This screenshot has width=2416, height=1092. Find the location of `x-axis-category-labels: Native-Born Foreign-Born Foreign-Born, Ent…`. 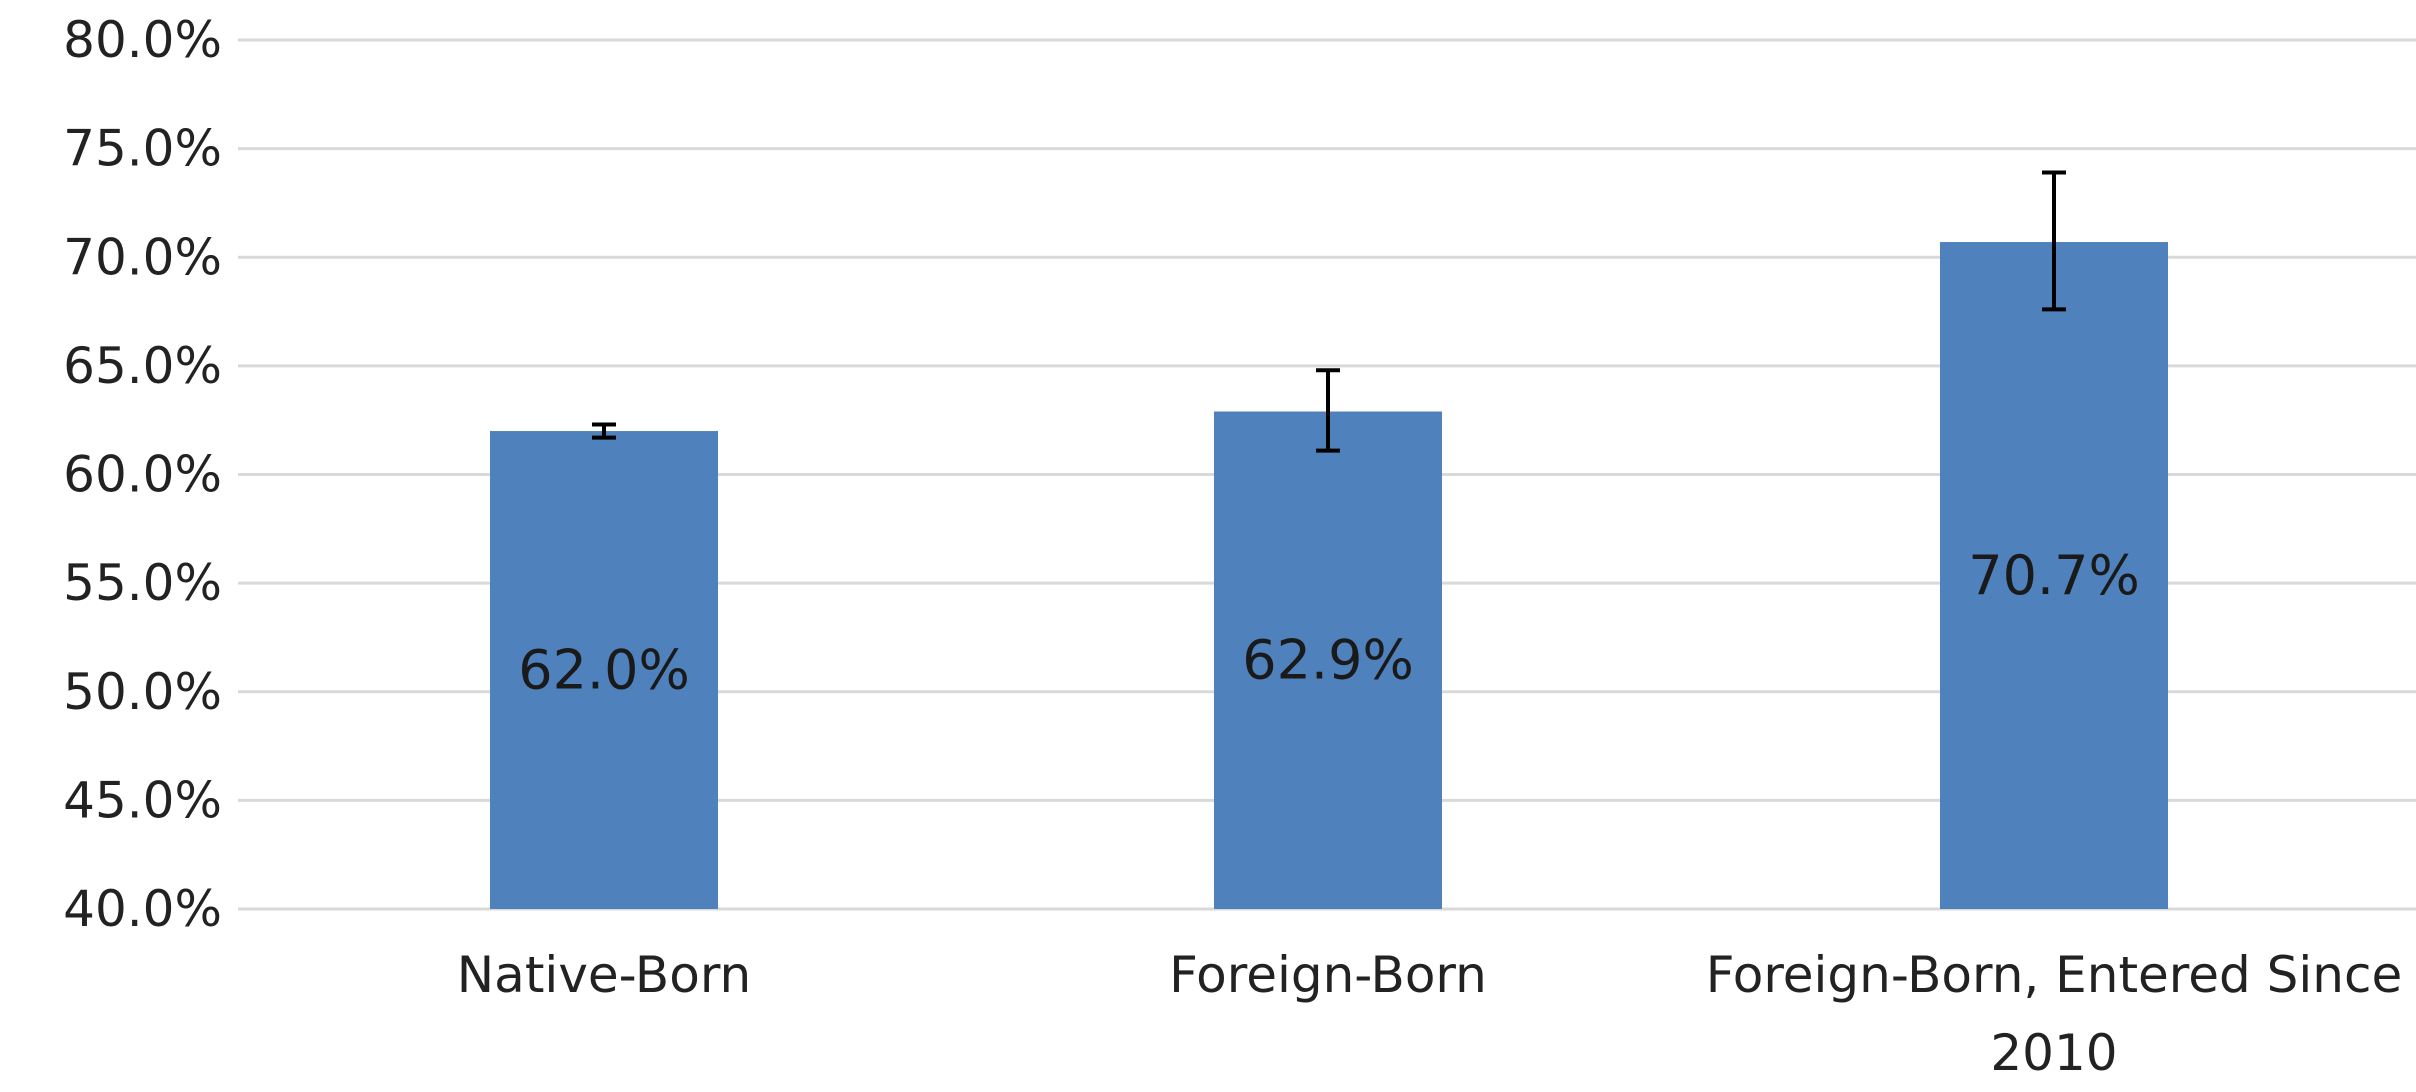

x-axis-category-labels: Native-Born Foreign-Born Foreign-Born, Ent… is located at coordinates (1429, 1014).